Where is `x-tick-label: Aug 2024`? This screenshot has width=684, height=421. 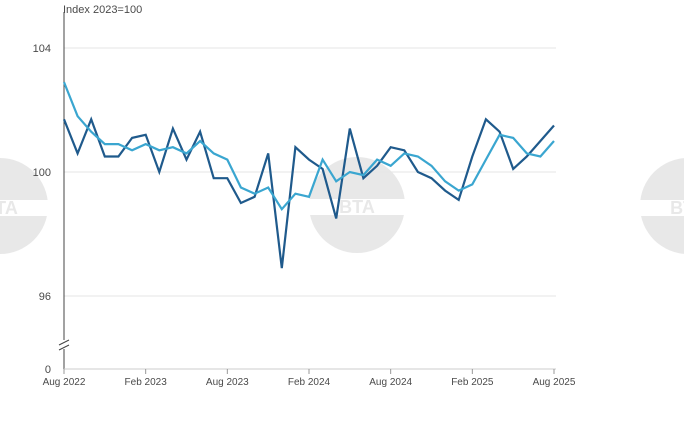
x-tick-label: Aug 2024 is located at coordinates (390, 382).